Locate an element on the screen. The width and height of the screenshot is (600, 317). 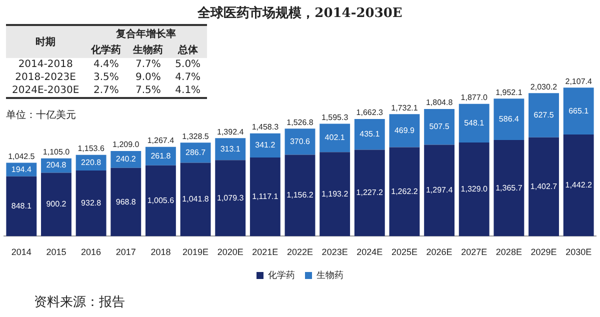
data-label: 341.2 is located at coordinates (265, 145).